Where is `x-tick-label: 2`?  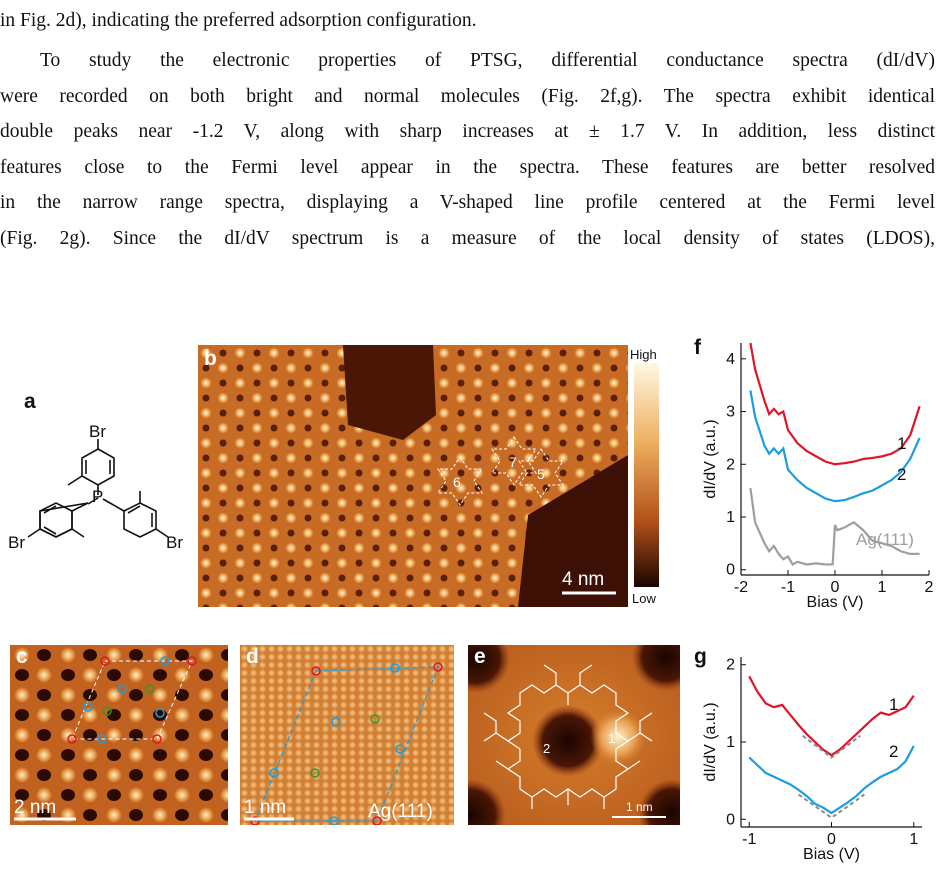 x-tick-label: 2 is located at coordinates (929, 587).